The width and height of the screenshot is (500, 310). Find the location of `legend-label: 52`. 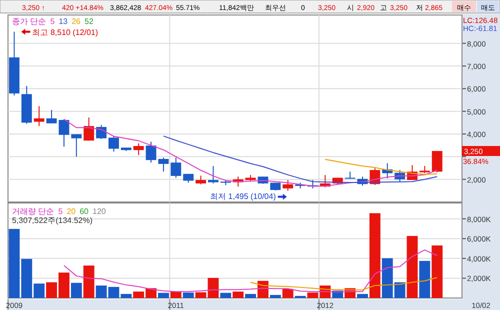

legend-label: 52 is located at coordinates (89, 21).